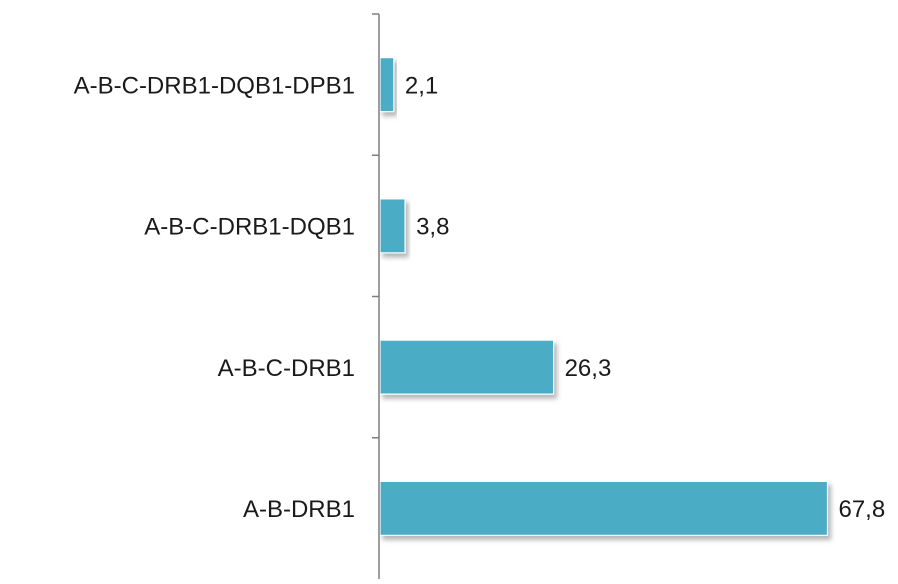 Image resolution: width=898 pixels, height=584 pixels. What do you see at coordinates (588, 368) in the screenshot?
I see `value-label-3: 26,3` at bounding box center [588, 368].